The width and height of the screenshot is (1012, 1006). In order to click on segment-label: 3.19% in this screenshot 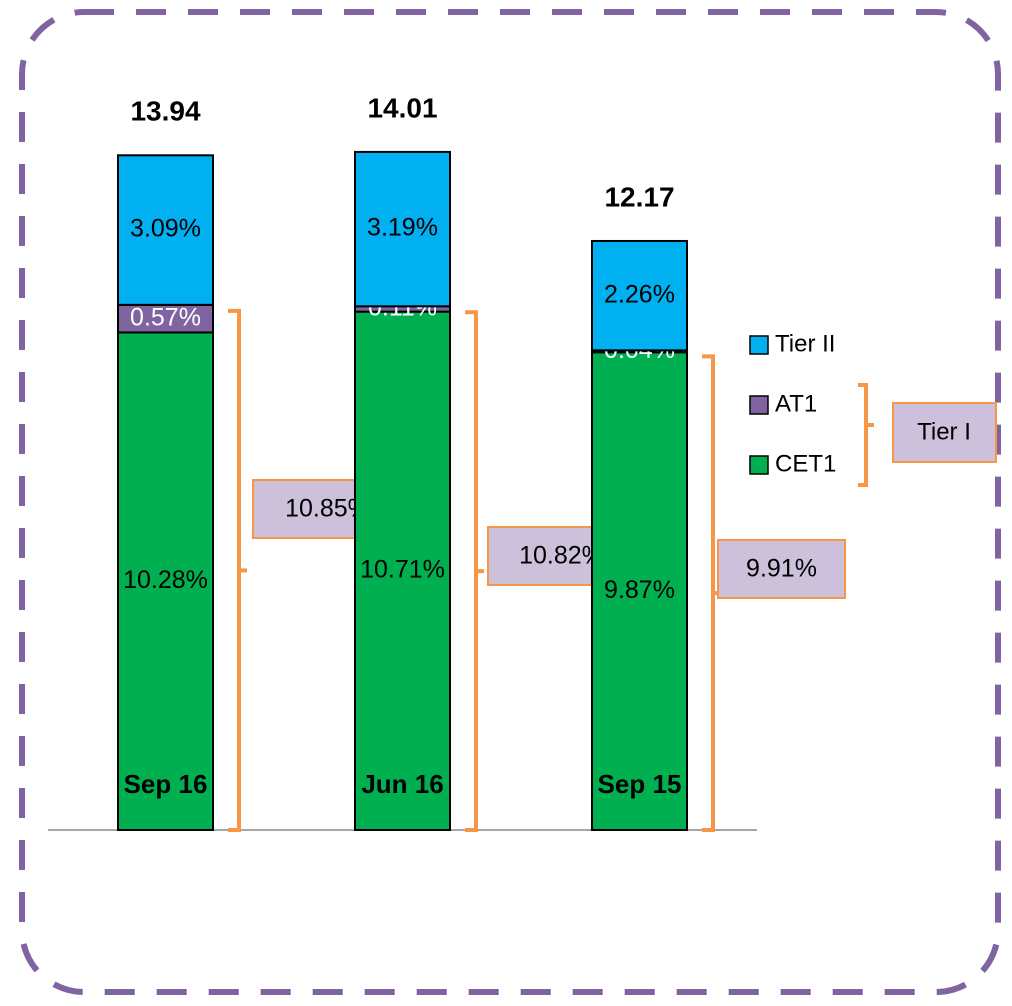, I will do `click(402, 228)`.